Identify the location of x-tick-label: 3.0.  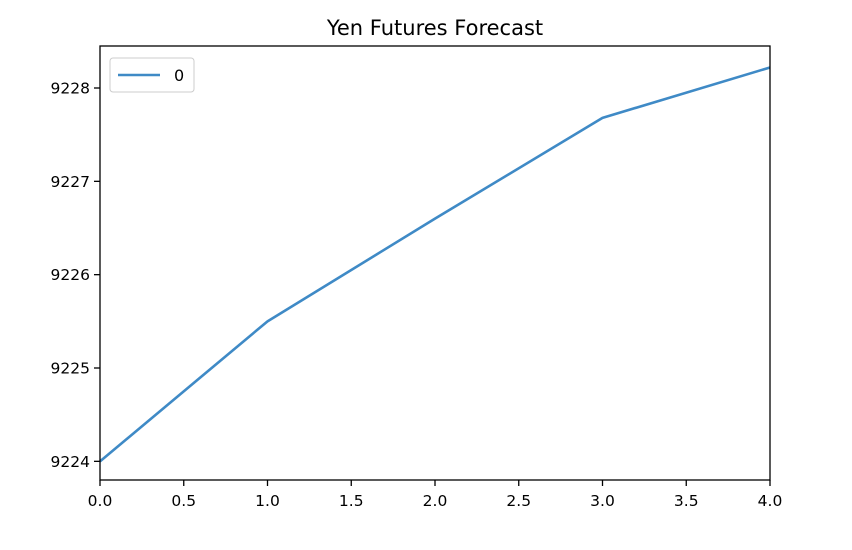
(602, 501).